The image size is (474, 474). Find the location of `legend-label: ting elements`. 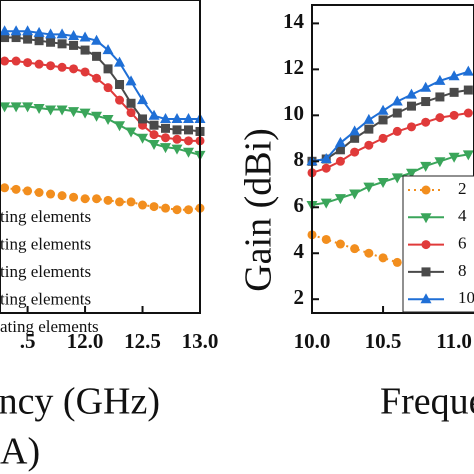

legend-label: ting elements is located at coordinates (45, 298).